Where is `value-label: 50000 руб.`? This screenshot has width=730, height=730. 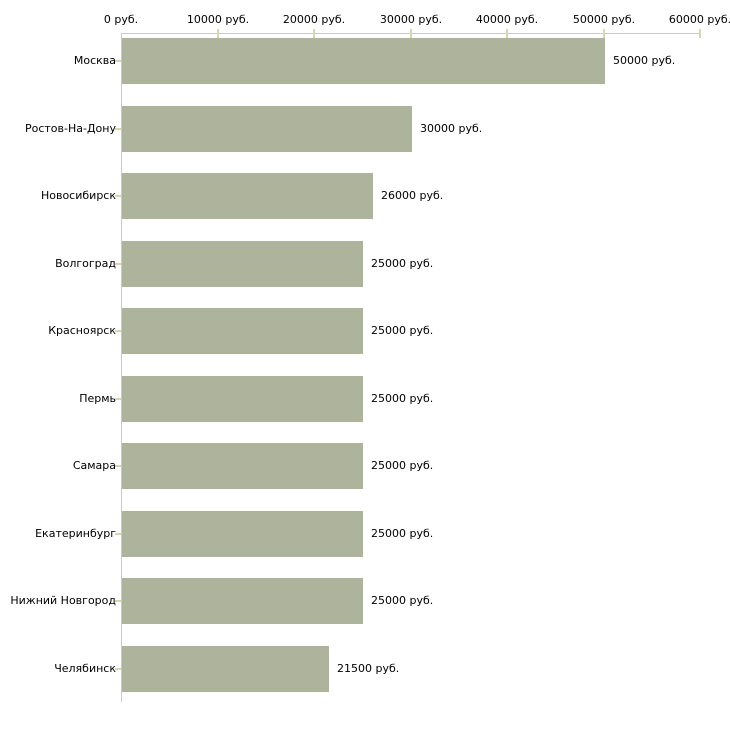 value-label: 50000 руб. is located at coordinates (644, 60).